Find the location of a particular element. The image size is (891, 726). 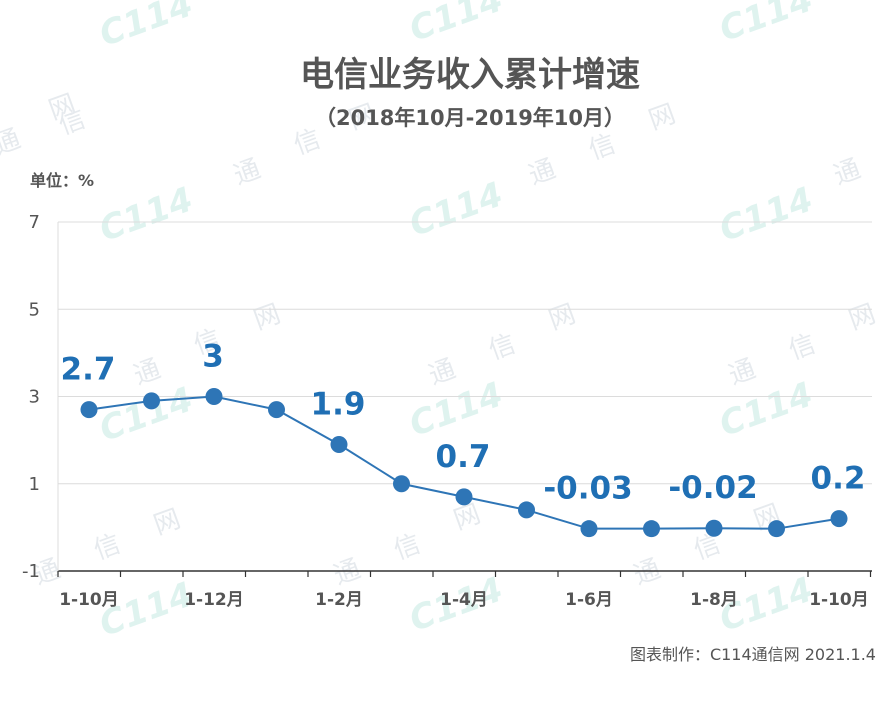

source-credit: 图表制作：C114通信网 2021.1.4 is located at coordinates (753, 654).